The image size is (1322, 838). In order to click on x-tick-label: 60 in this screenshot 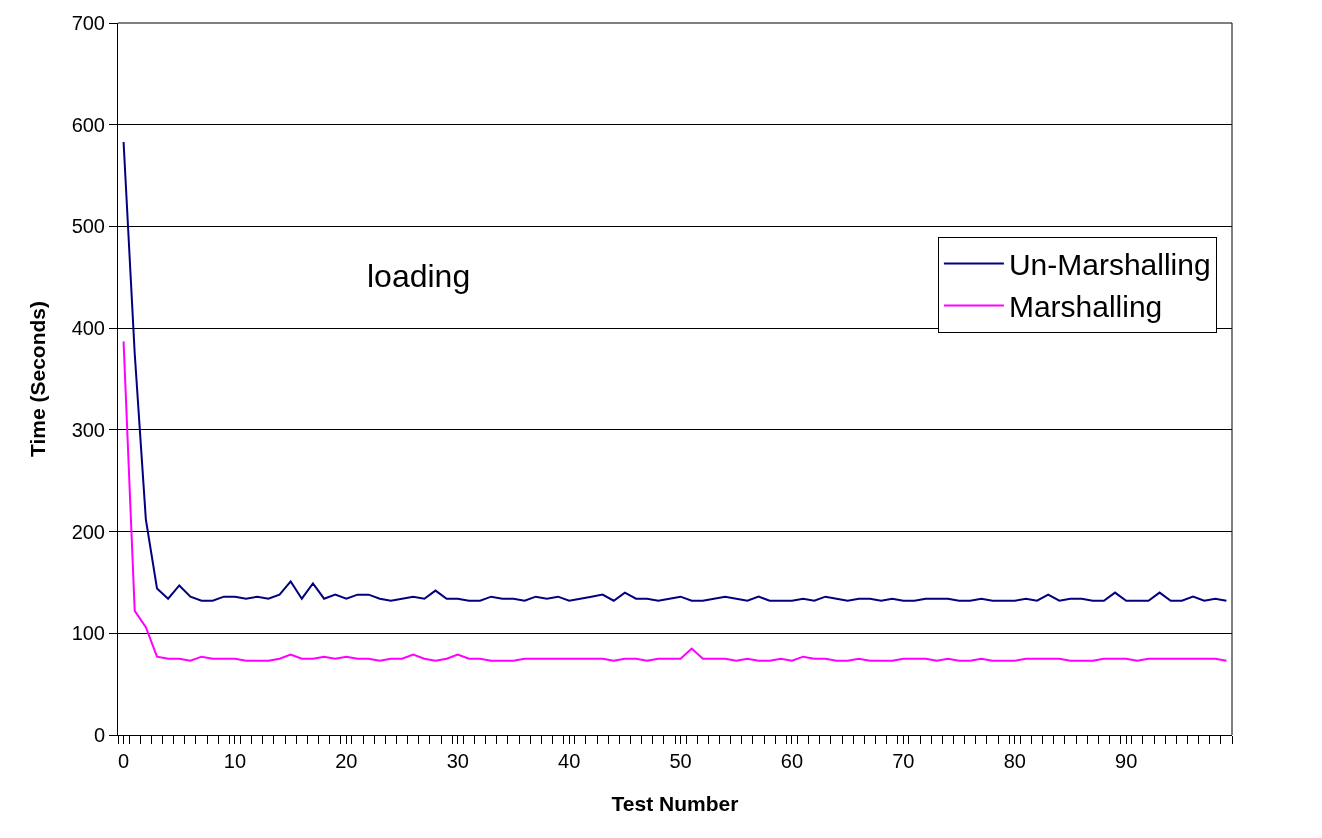, I will do `click(792, 761)`.